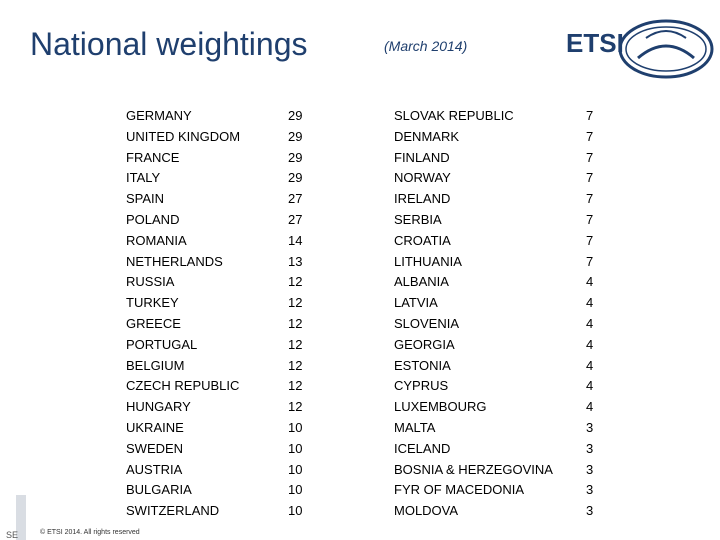 This screenshot has width=720, height=540. Describe the element at coordinates (153, 219) in the screenshot. I see `country-name: POLAND` at that location.